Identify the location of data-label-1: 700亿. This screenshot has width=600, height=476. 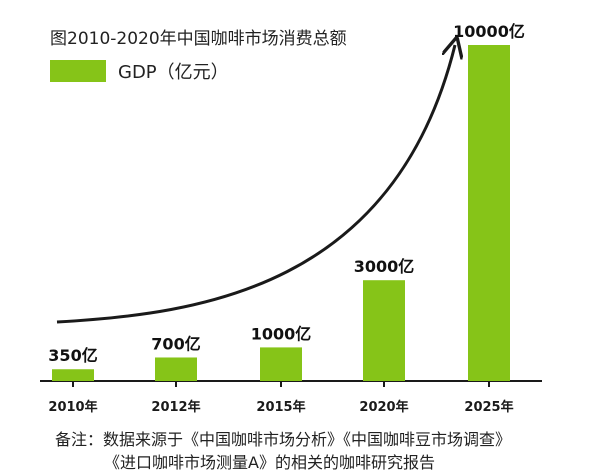
(175, 343).